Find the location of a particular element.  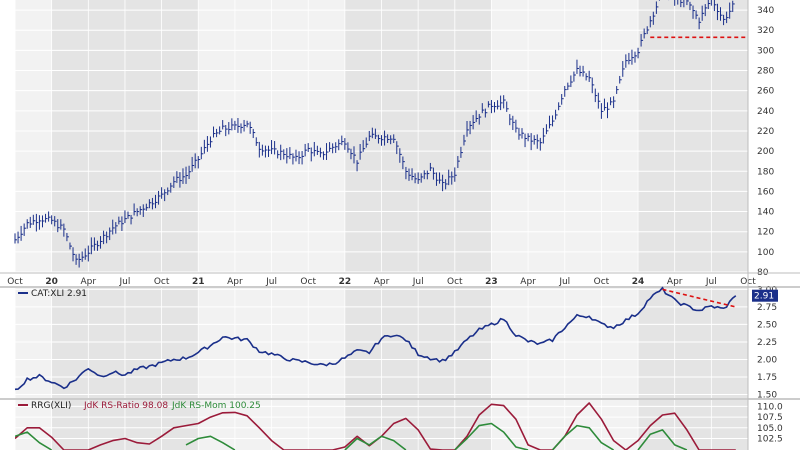

rs-trendline is located at coordinates (699, 298).